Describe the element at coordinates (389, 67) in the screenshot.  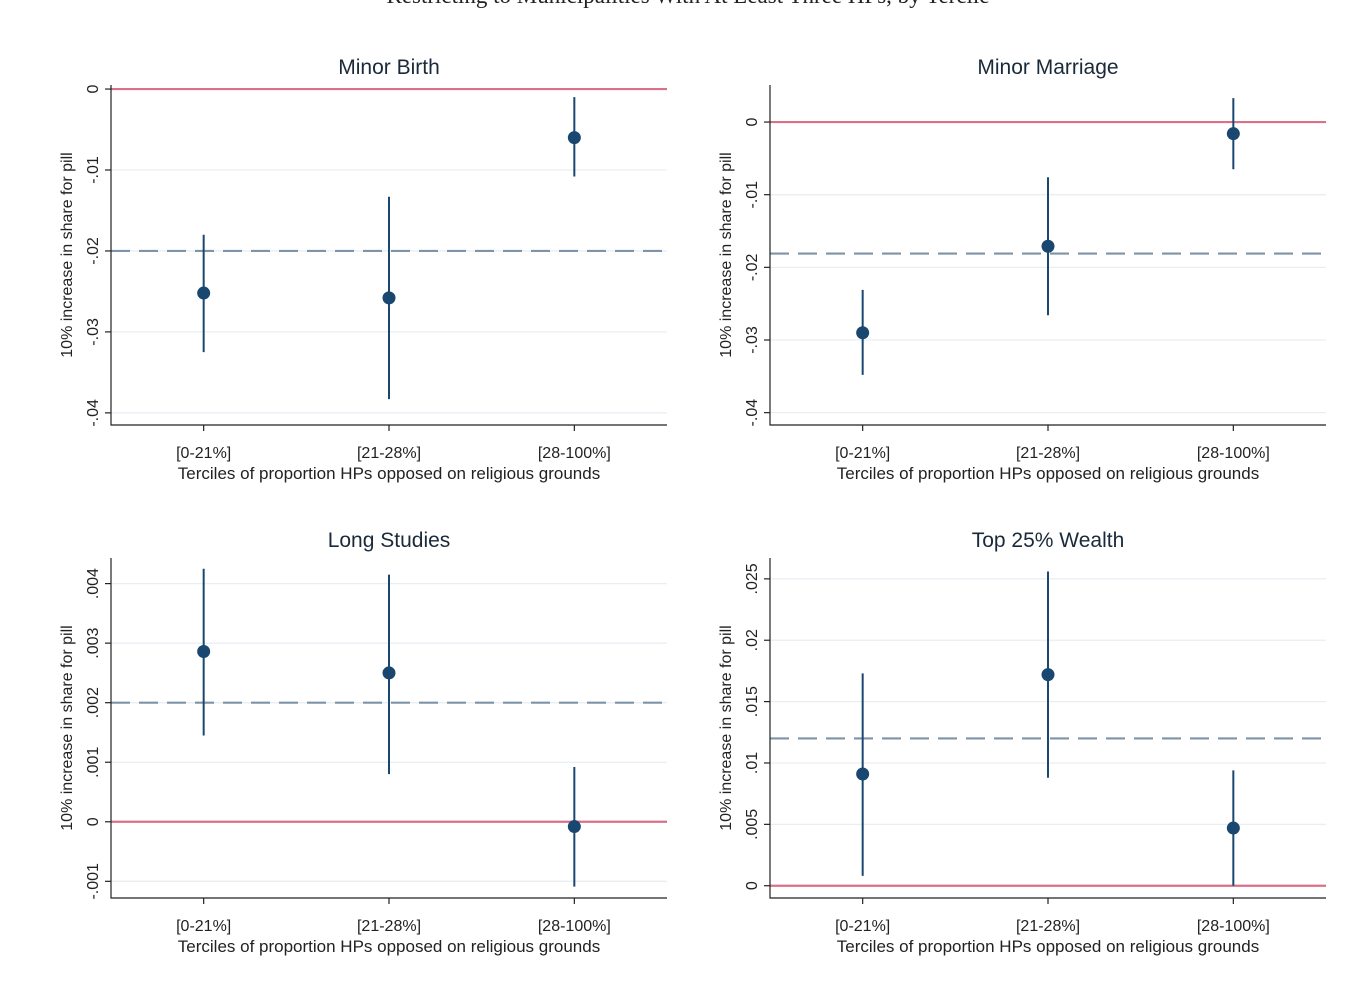
I see `chart-title: Minor Birth` at that location.